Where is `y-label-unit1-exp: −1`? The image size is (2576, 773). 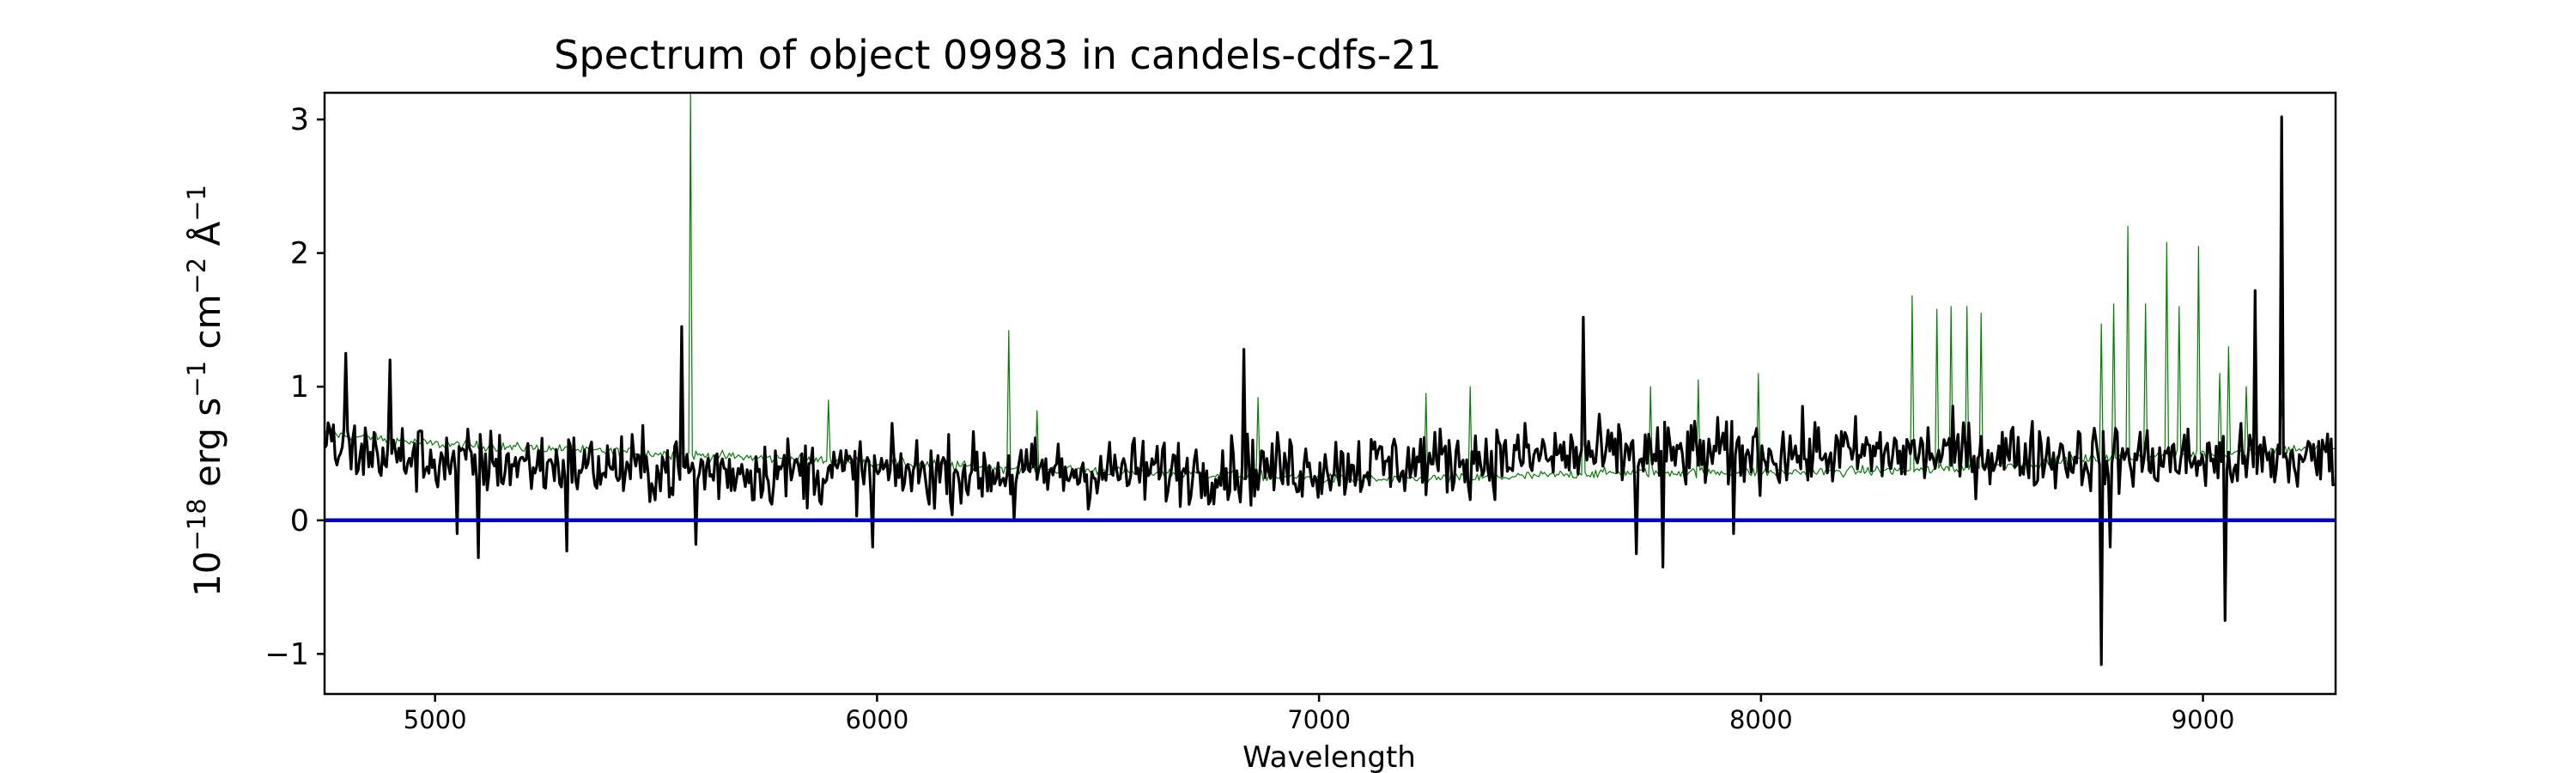 y-label-unit1-exp: −1 is located at coordinates (197, 379).